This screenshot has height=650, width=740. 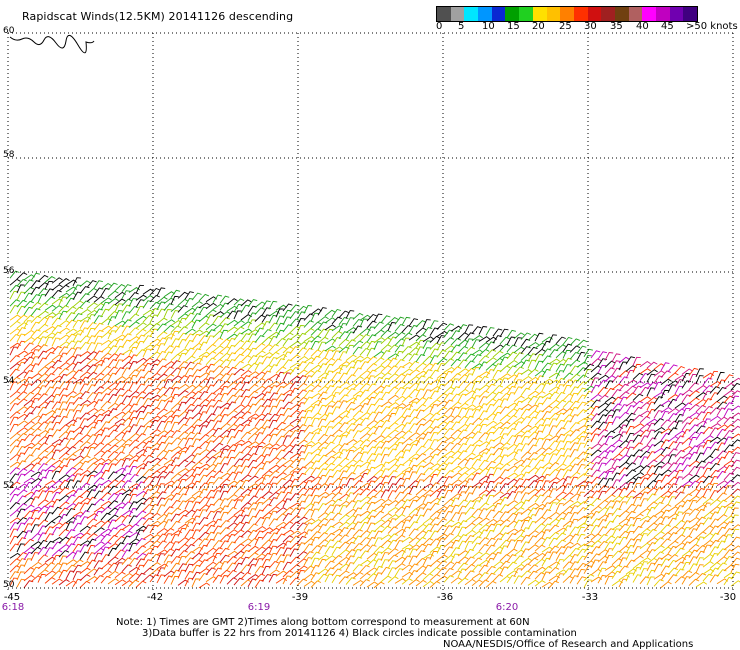 What do you see at coordinates (590, 597) in the screenshot?
I see `lon-tick-33: -33` at bounding box center [590, 597].